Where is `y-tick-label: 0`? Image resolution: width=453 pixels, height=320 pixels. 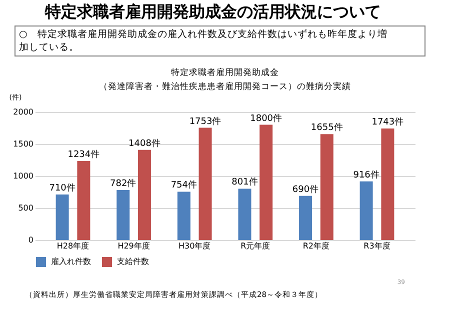
y-tick-label: 0 is located at coordinates (31, 240).